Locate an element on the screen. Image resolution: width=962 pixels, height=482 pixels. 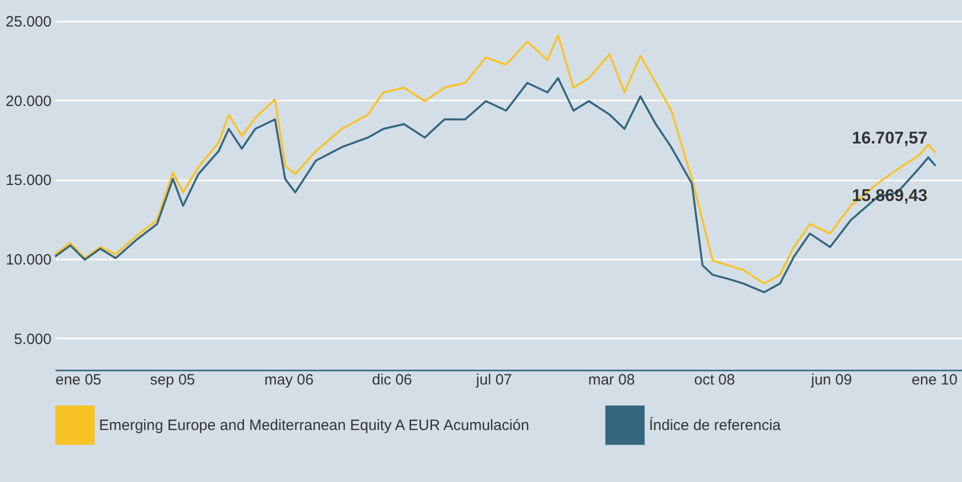
x-tick-label: mar 08 is located at coordinates (611, 380).